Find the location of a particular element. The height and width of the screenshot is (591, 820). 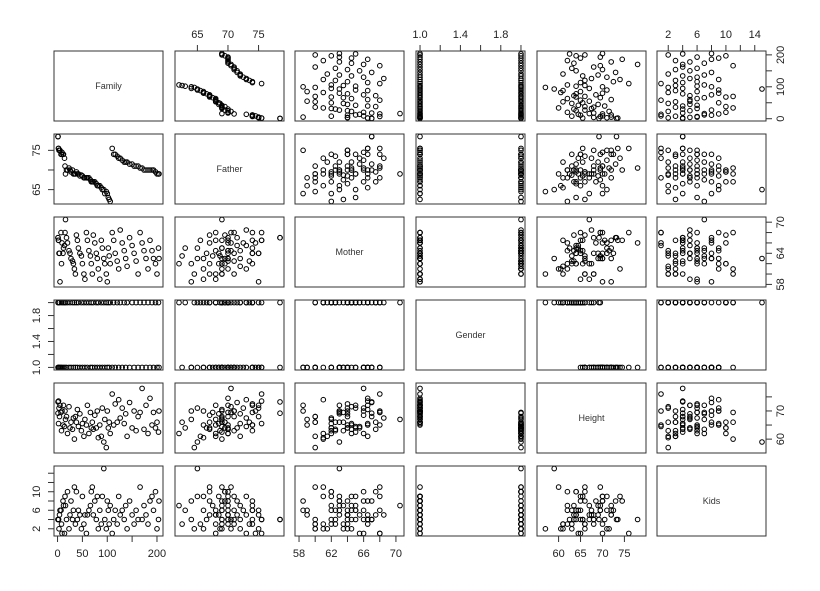

panel-father-vs-mother is located at coordinates (349, 169).